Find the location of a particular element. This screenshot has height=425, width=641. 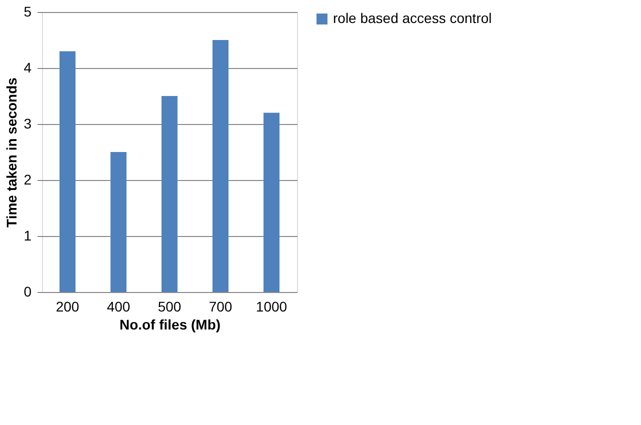

x-tick-label: 500 is located at coordinates (170, 306).